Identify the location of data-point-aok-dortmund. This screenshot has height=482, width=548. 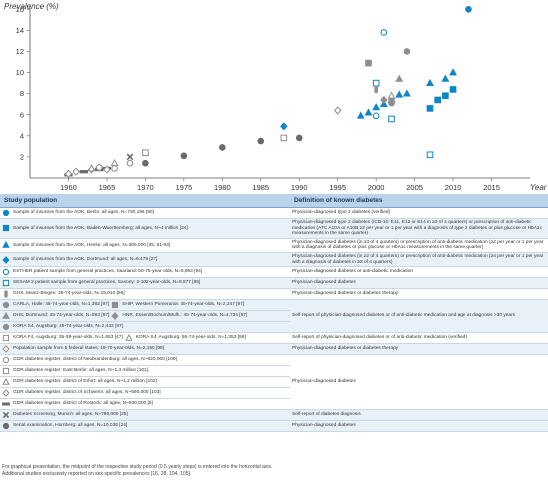
(284, 126).